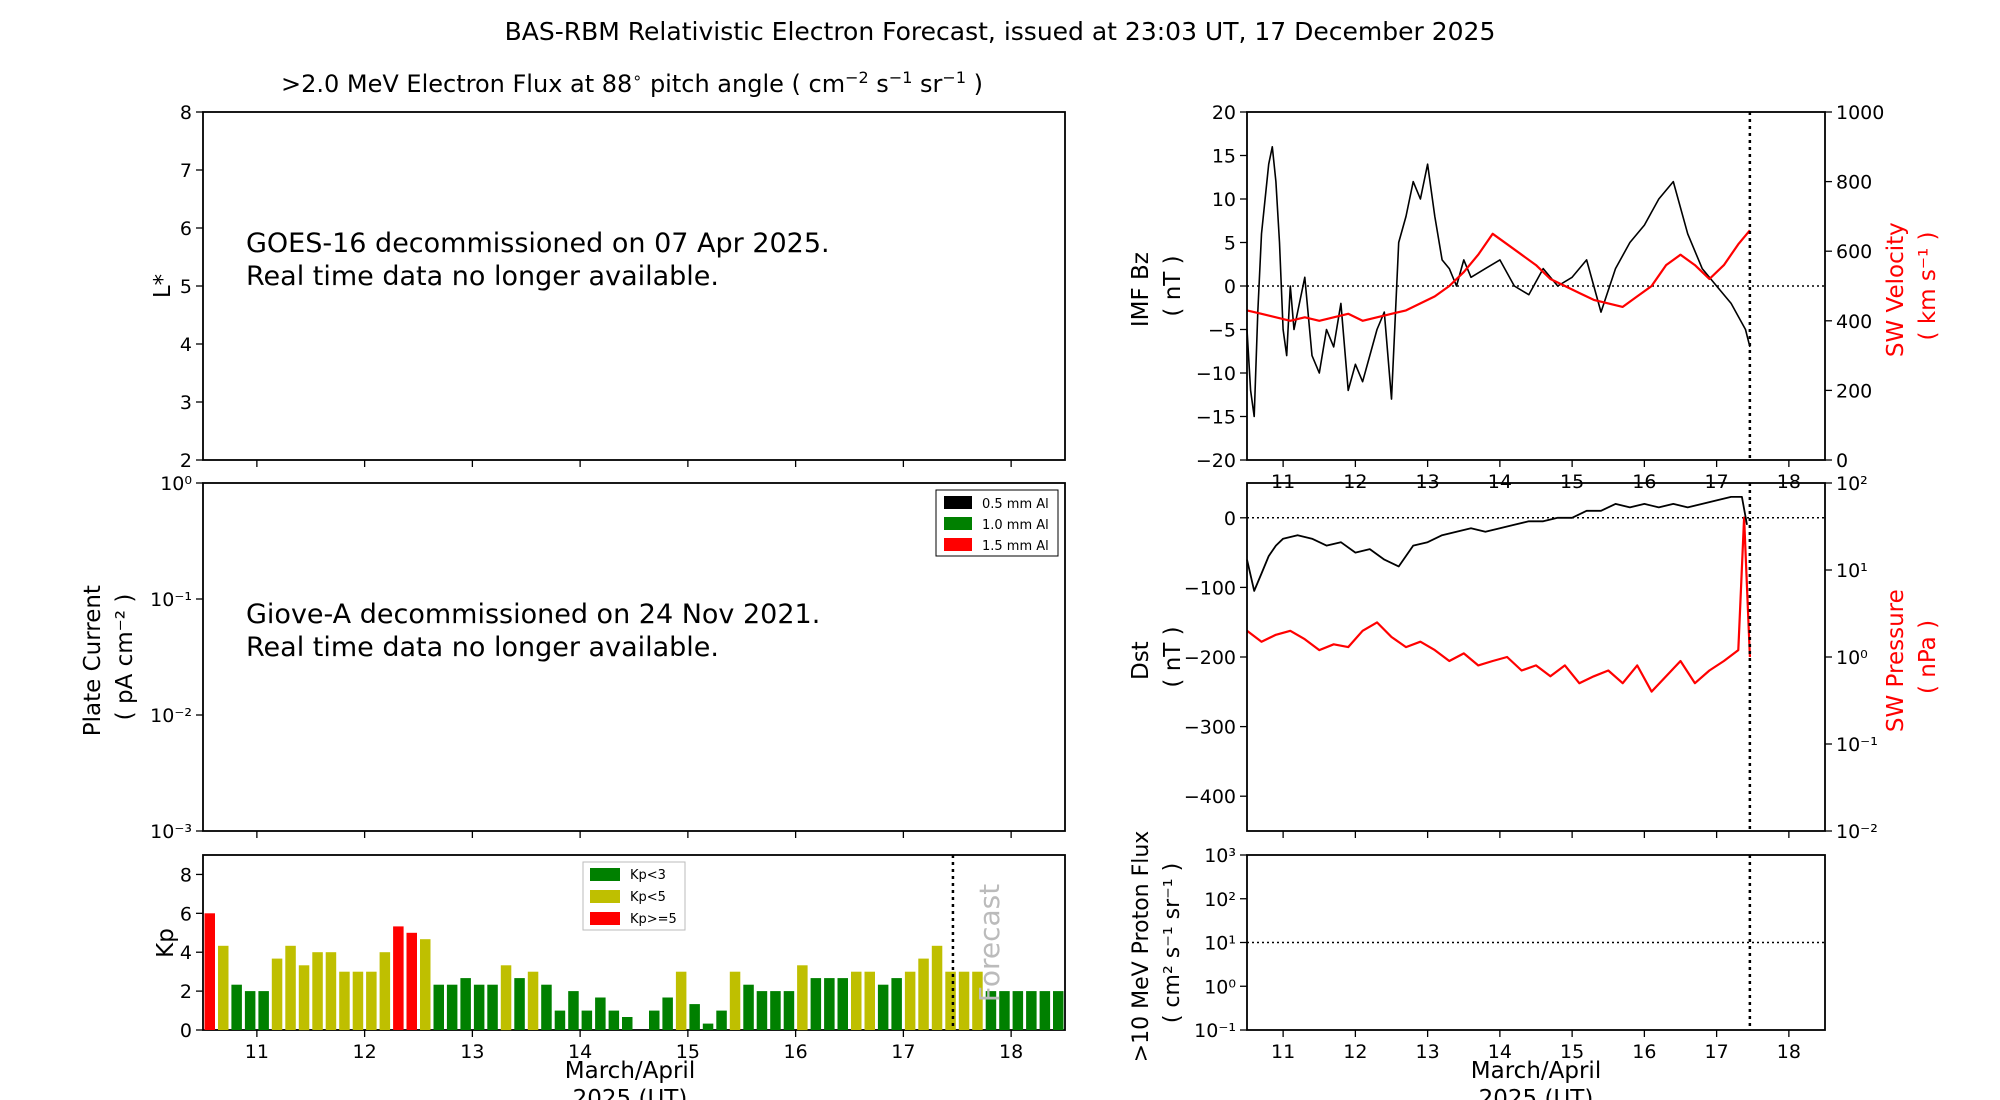  Describe the element at coordinates (958, 544) in the screenshot. I see `legend-swatch-1.5mm` at that location.